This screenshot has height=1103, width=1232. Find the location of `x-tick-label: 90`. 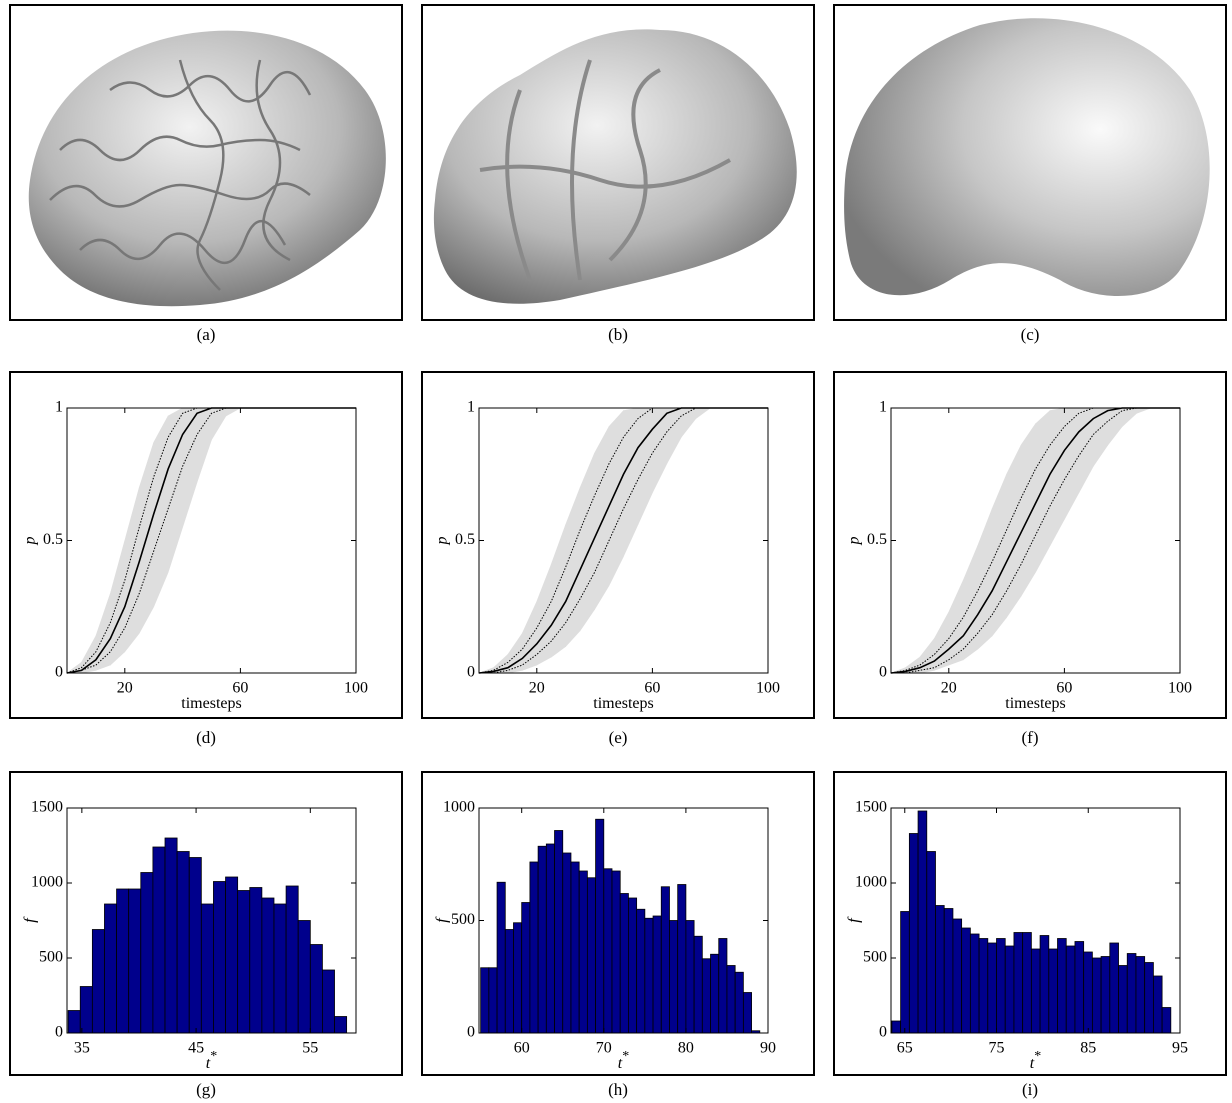

x-tick-label: 90 is located at coordinates (768, 1048).